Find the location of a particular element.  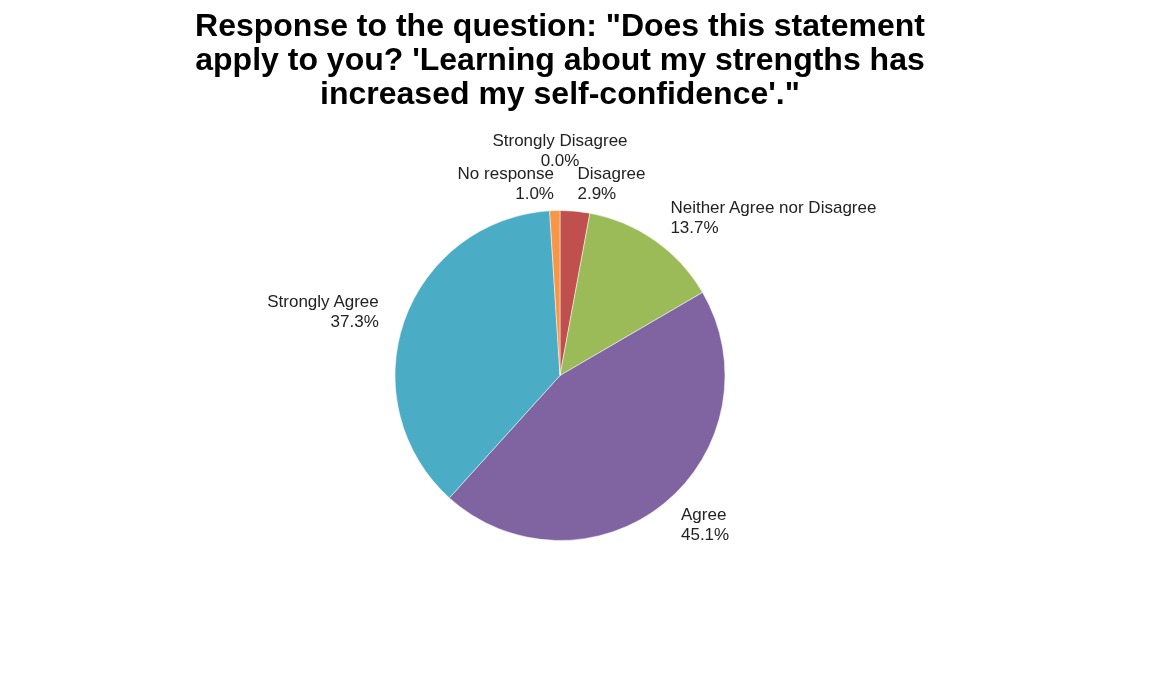

data-label: 2.9% is located at coordinates (597, 194).